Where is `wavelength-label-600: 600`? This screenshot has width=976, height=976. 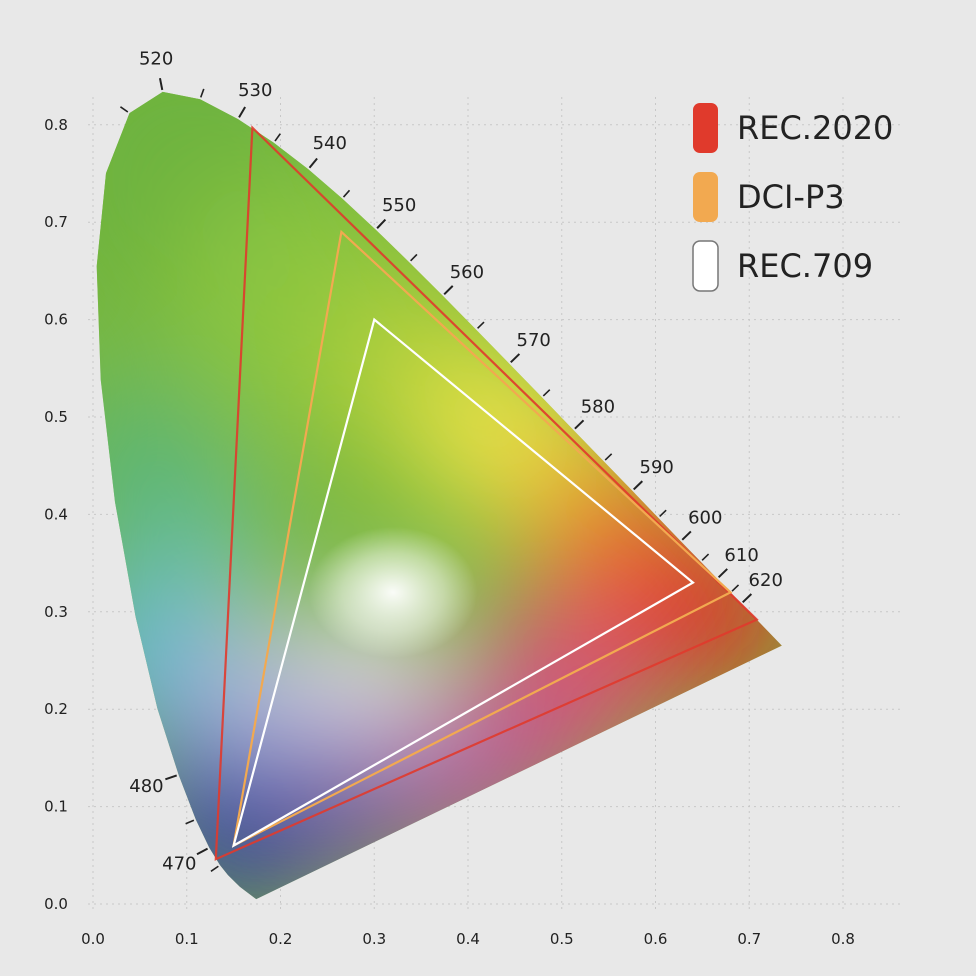
wavelength-label-600: 600 is located at coordinates (705, 518).